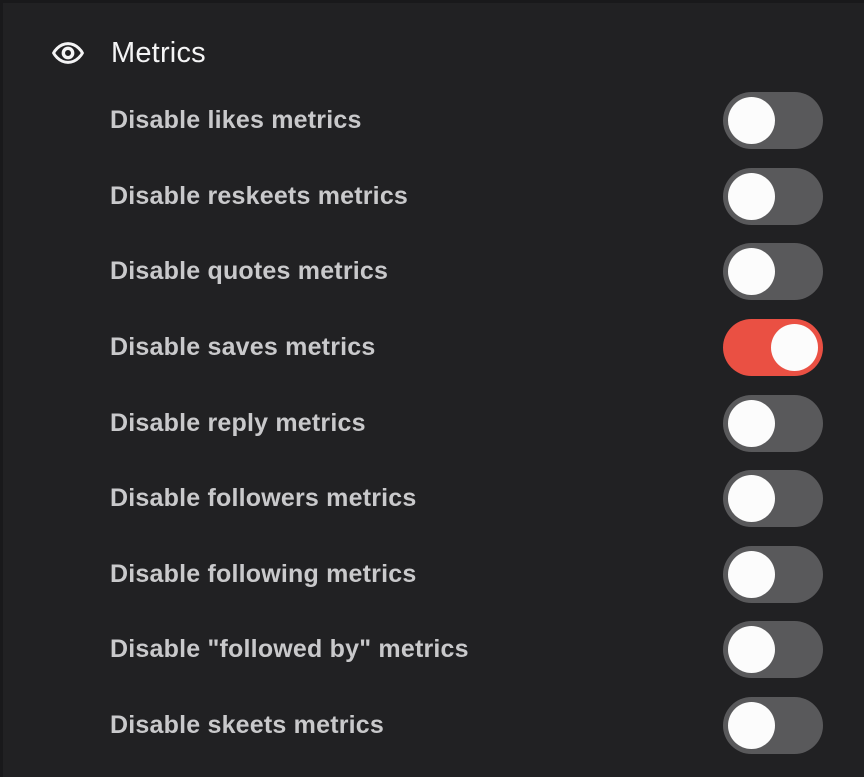  What do you see at coordinates (238, 422) in the screenshot?
I see `toggle-label: Disable reply metrics` at bounding box center [238, 422].